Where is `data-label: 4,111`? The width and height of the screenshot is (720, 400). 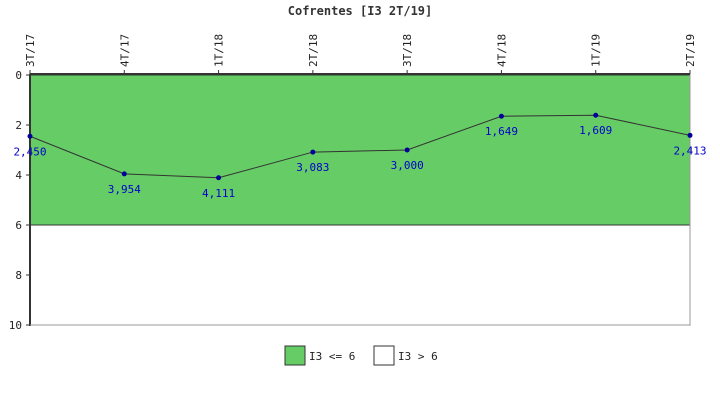
data-label: 4,111 is located at coordinates (218, 193).